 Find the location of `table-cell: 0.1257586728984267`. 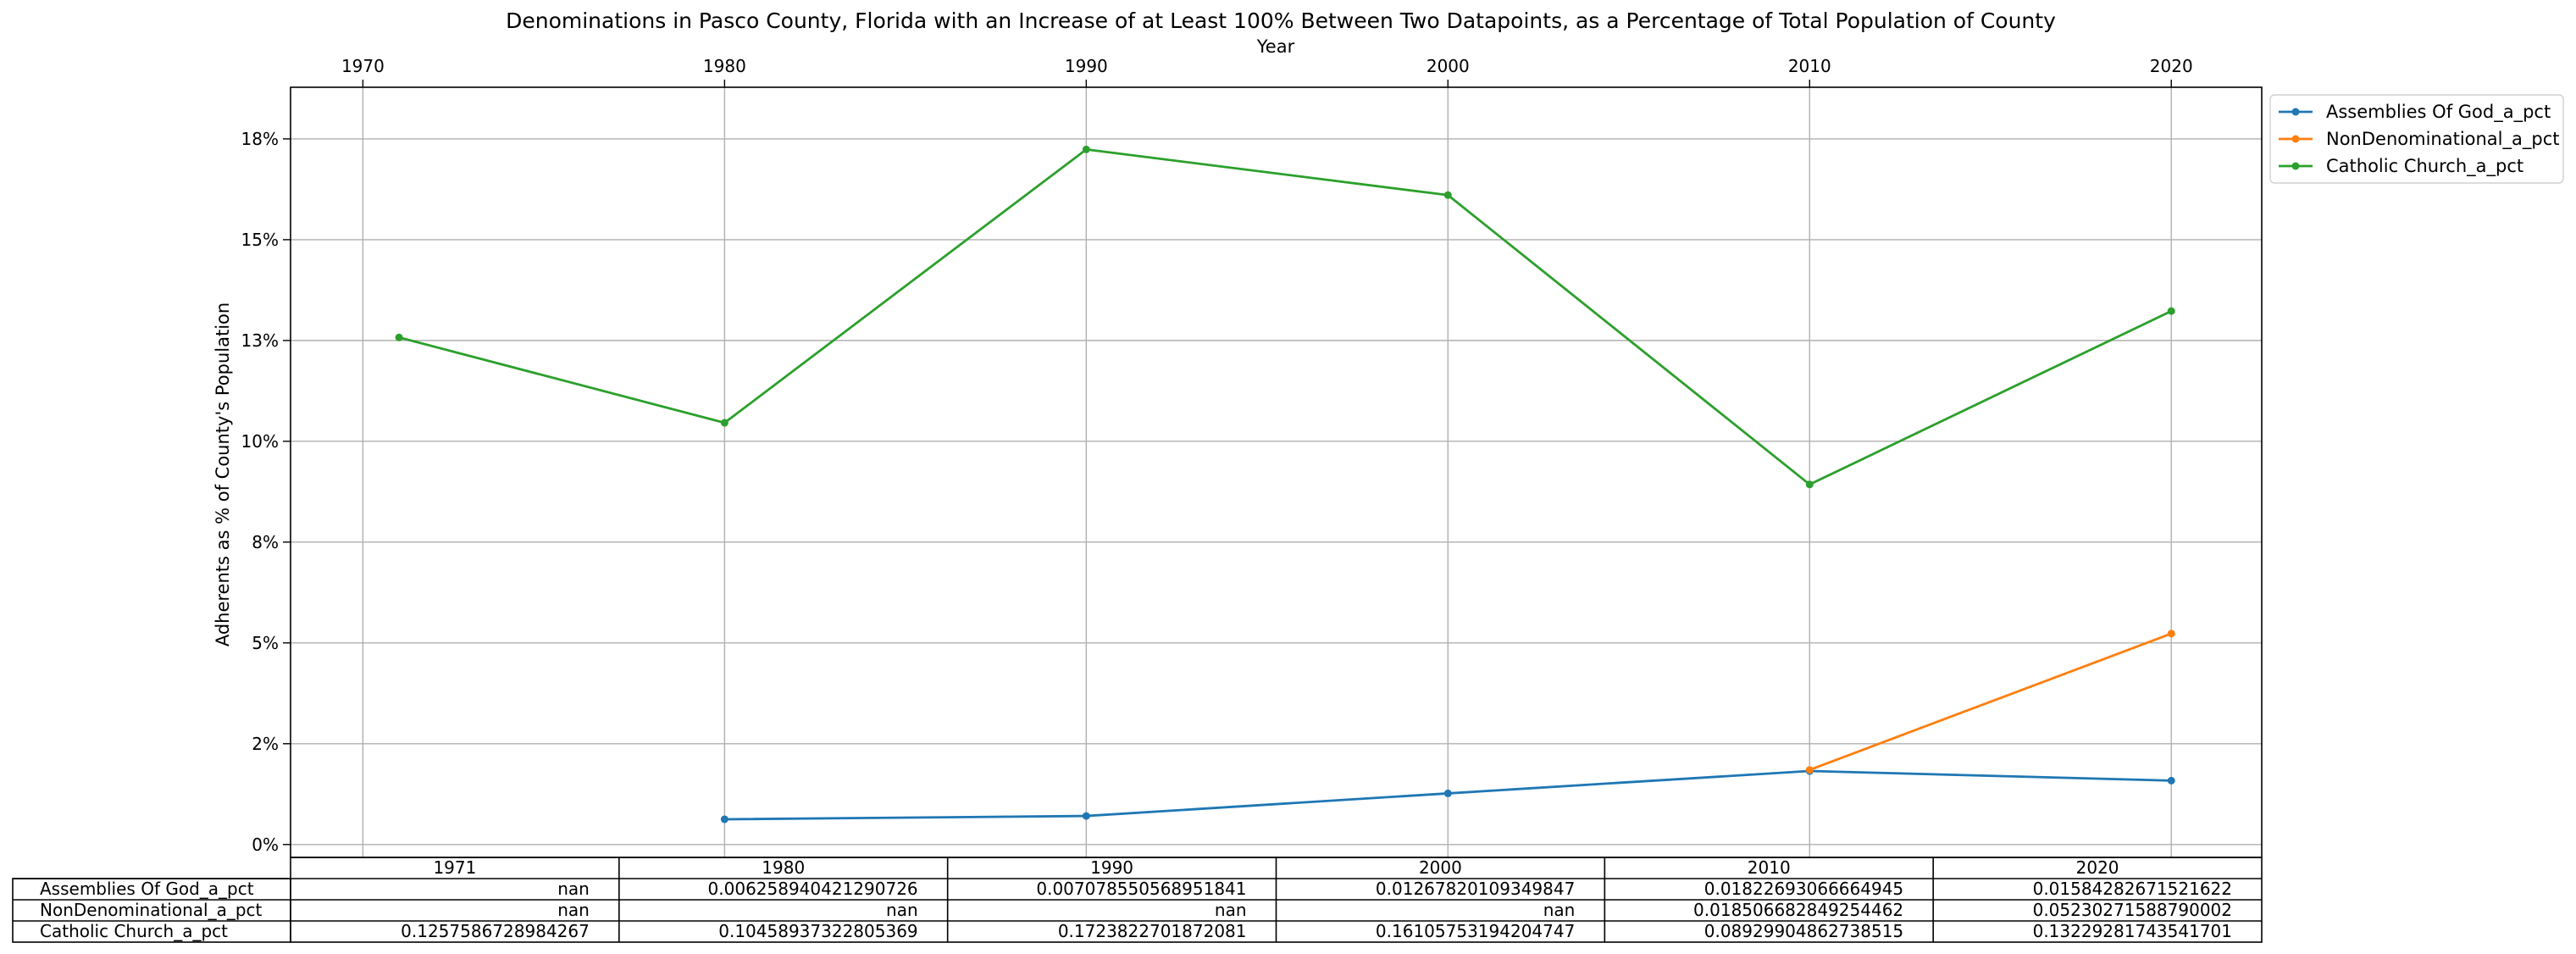

table-cell: 0.1257586728984267 is located at coordinates (495, 931).